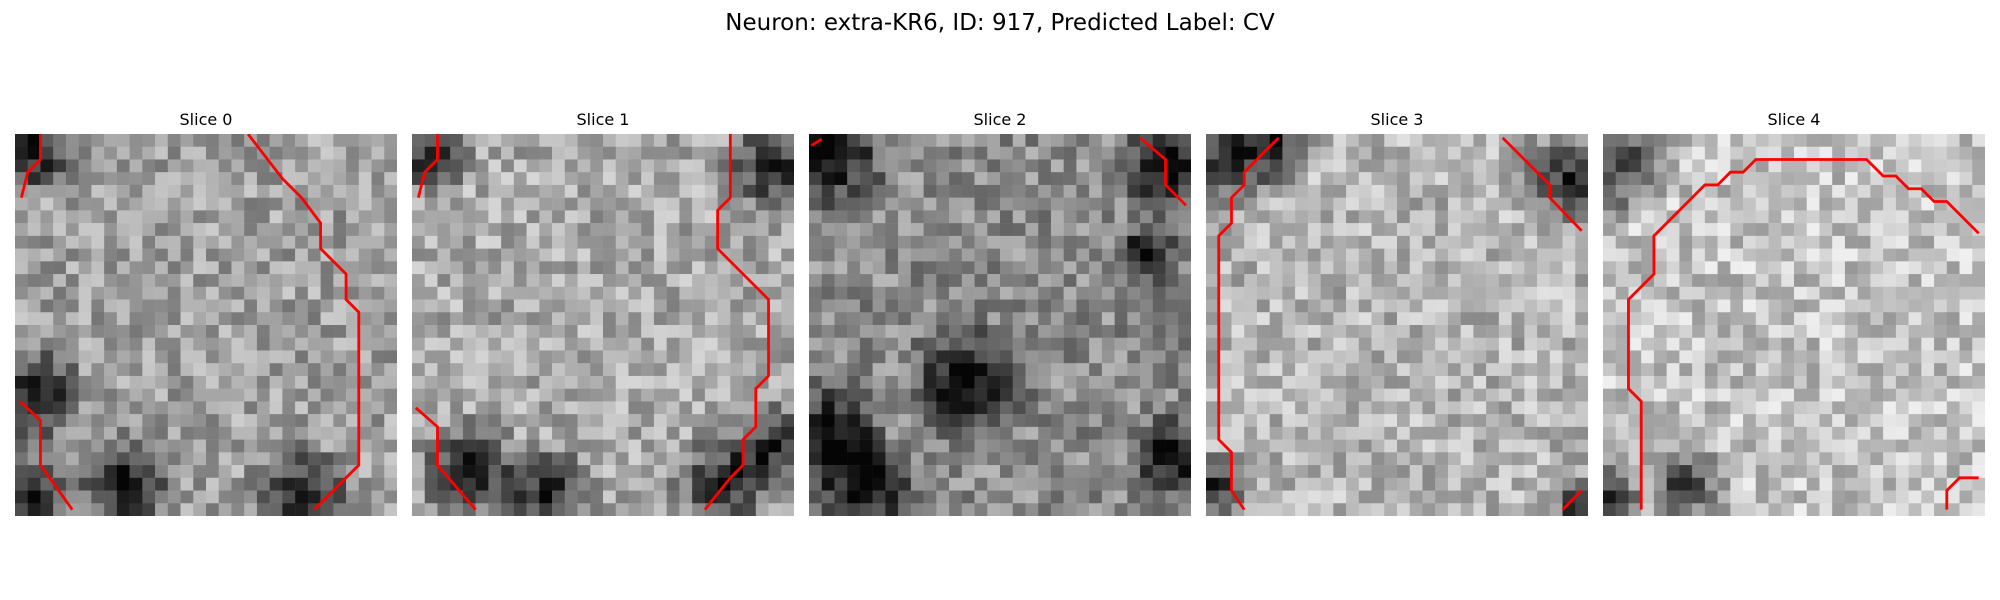  What do you see at coordinates (603, 119) in the screenshot?
I see `slice-title: Slice 1` at bounding box center [603, 119].